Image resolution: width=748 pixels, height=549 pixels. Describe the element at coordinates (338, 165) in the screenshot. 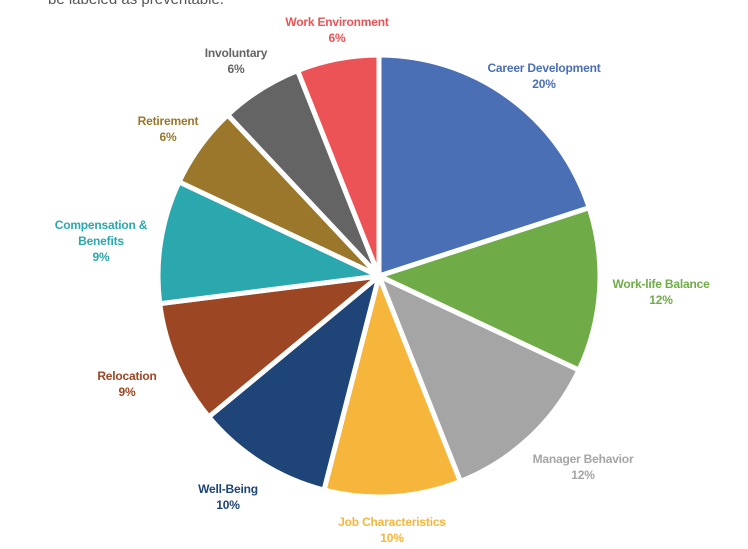

I see `pie-slice-work-environment` at that location.